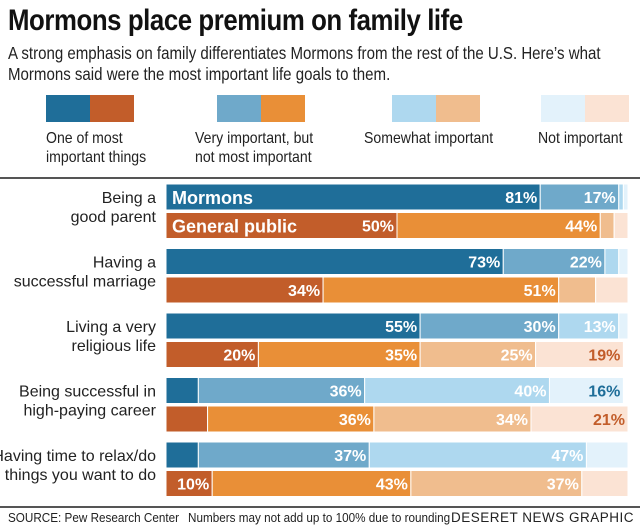  Describe the element at coordinates (458, 108) in the screenshot. I see `legend-swatch-general-somewhat` at that location.